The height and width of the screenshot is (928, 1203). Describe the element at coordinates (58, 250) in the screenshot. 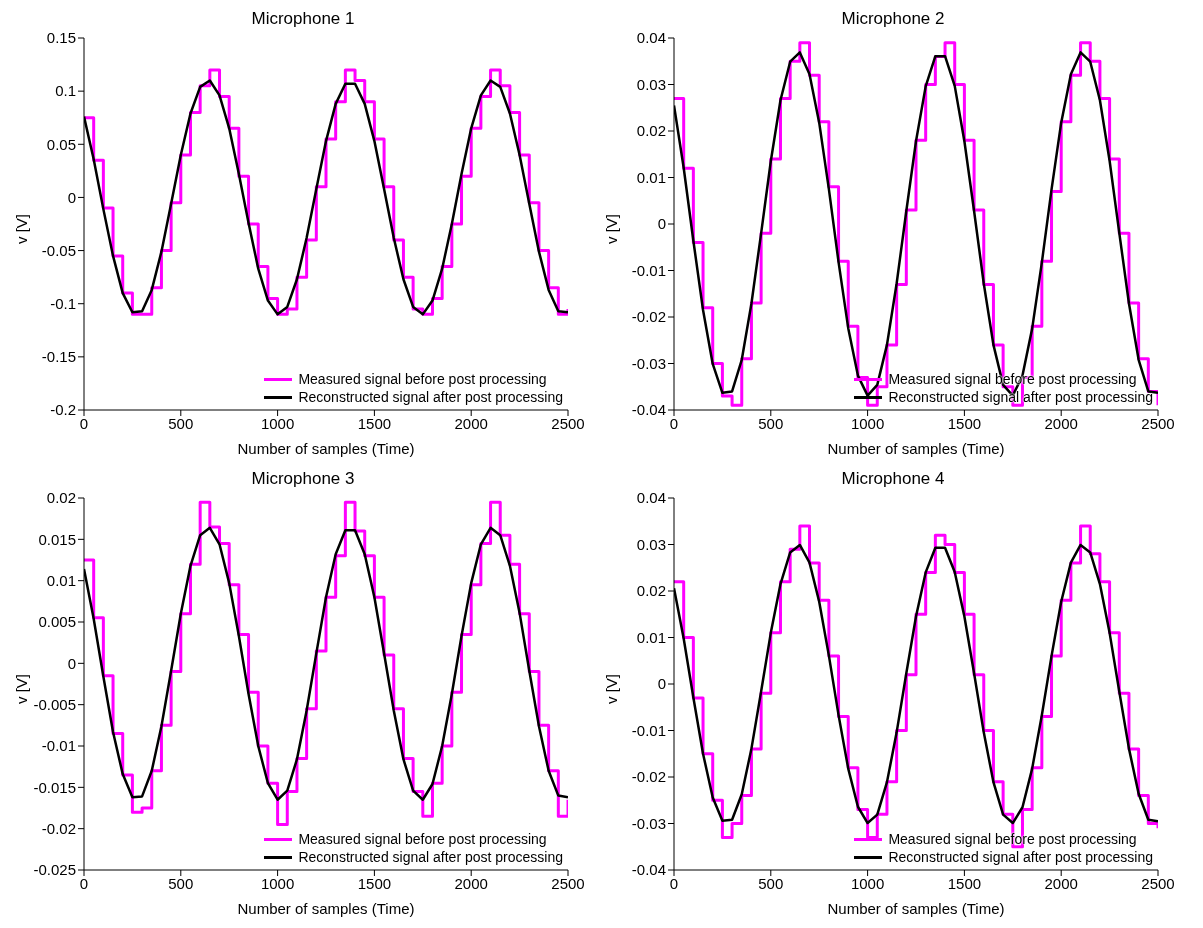

I see `y-tick-label: -0.05` at that location.